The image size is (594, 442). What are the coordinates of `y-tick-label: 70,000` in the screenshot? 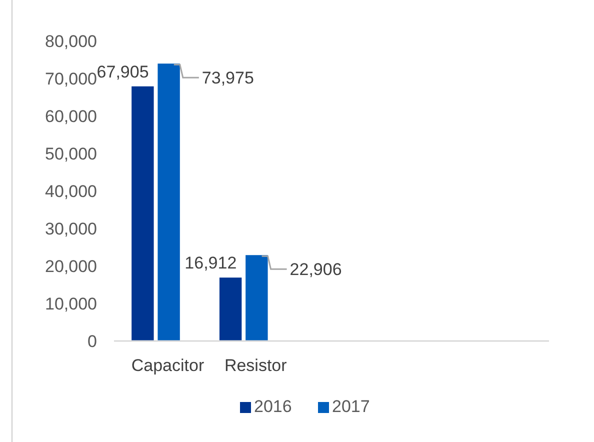 It's located at (71, 78).